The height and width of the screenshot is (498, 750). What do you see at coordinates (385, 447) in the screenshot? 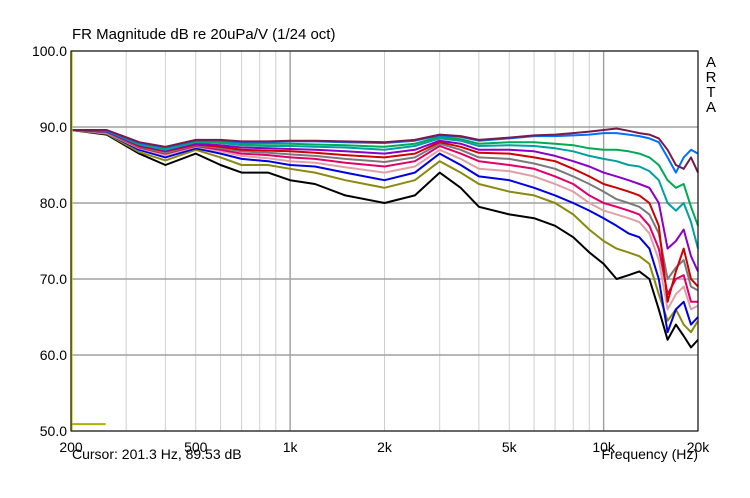
I see `x-tick-label: 2k` at bounding box center [385, 447].